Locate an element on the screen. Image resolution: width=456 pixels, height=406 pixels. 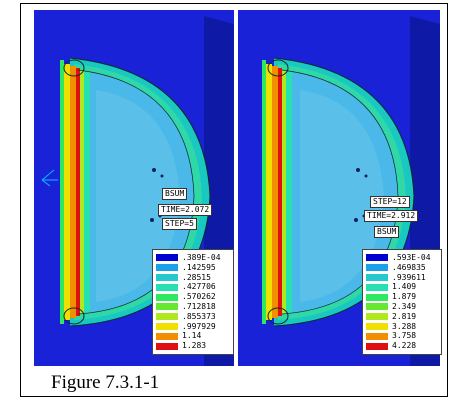
legend-row: .593E-04 is located at coordinates (402, 258).